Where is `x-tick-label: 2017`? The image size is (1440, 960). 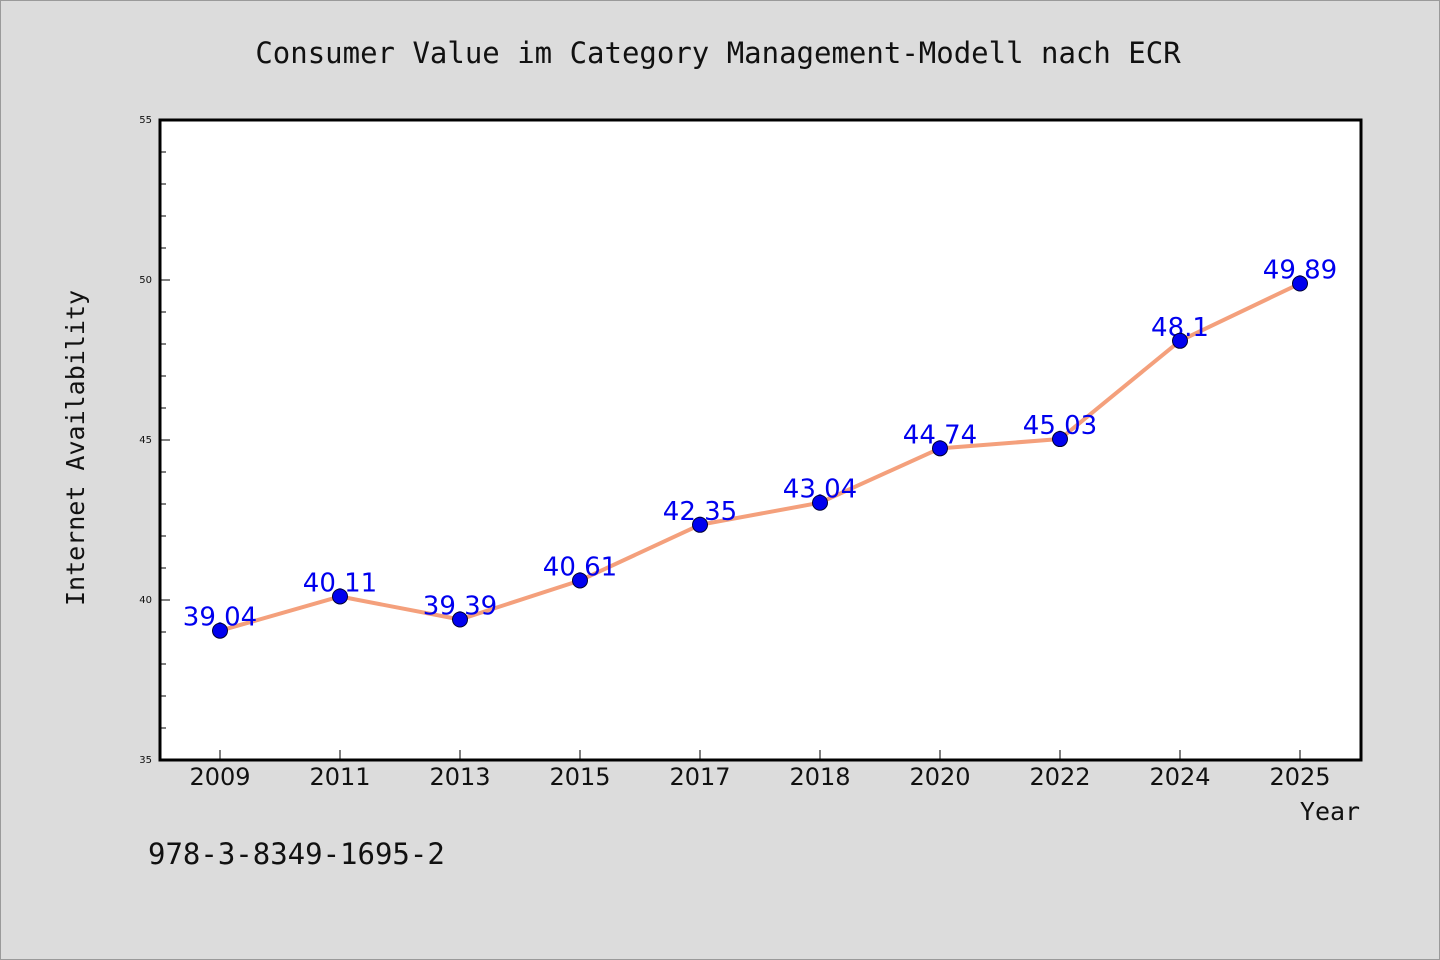
x-tick-label: 2017 is located at coordinates (699, 777).